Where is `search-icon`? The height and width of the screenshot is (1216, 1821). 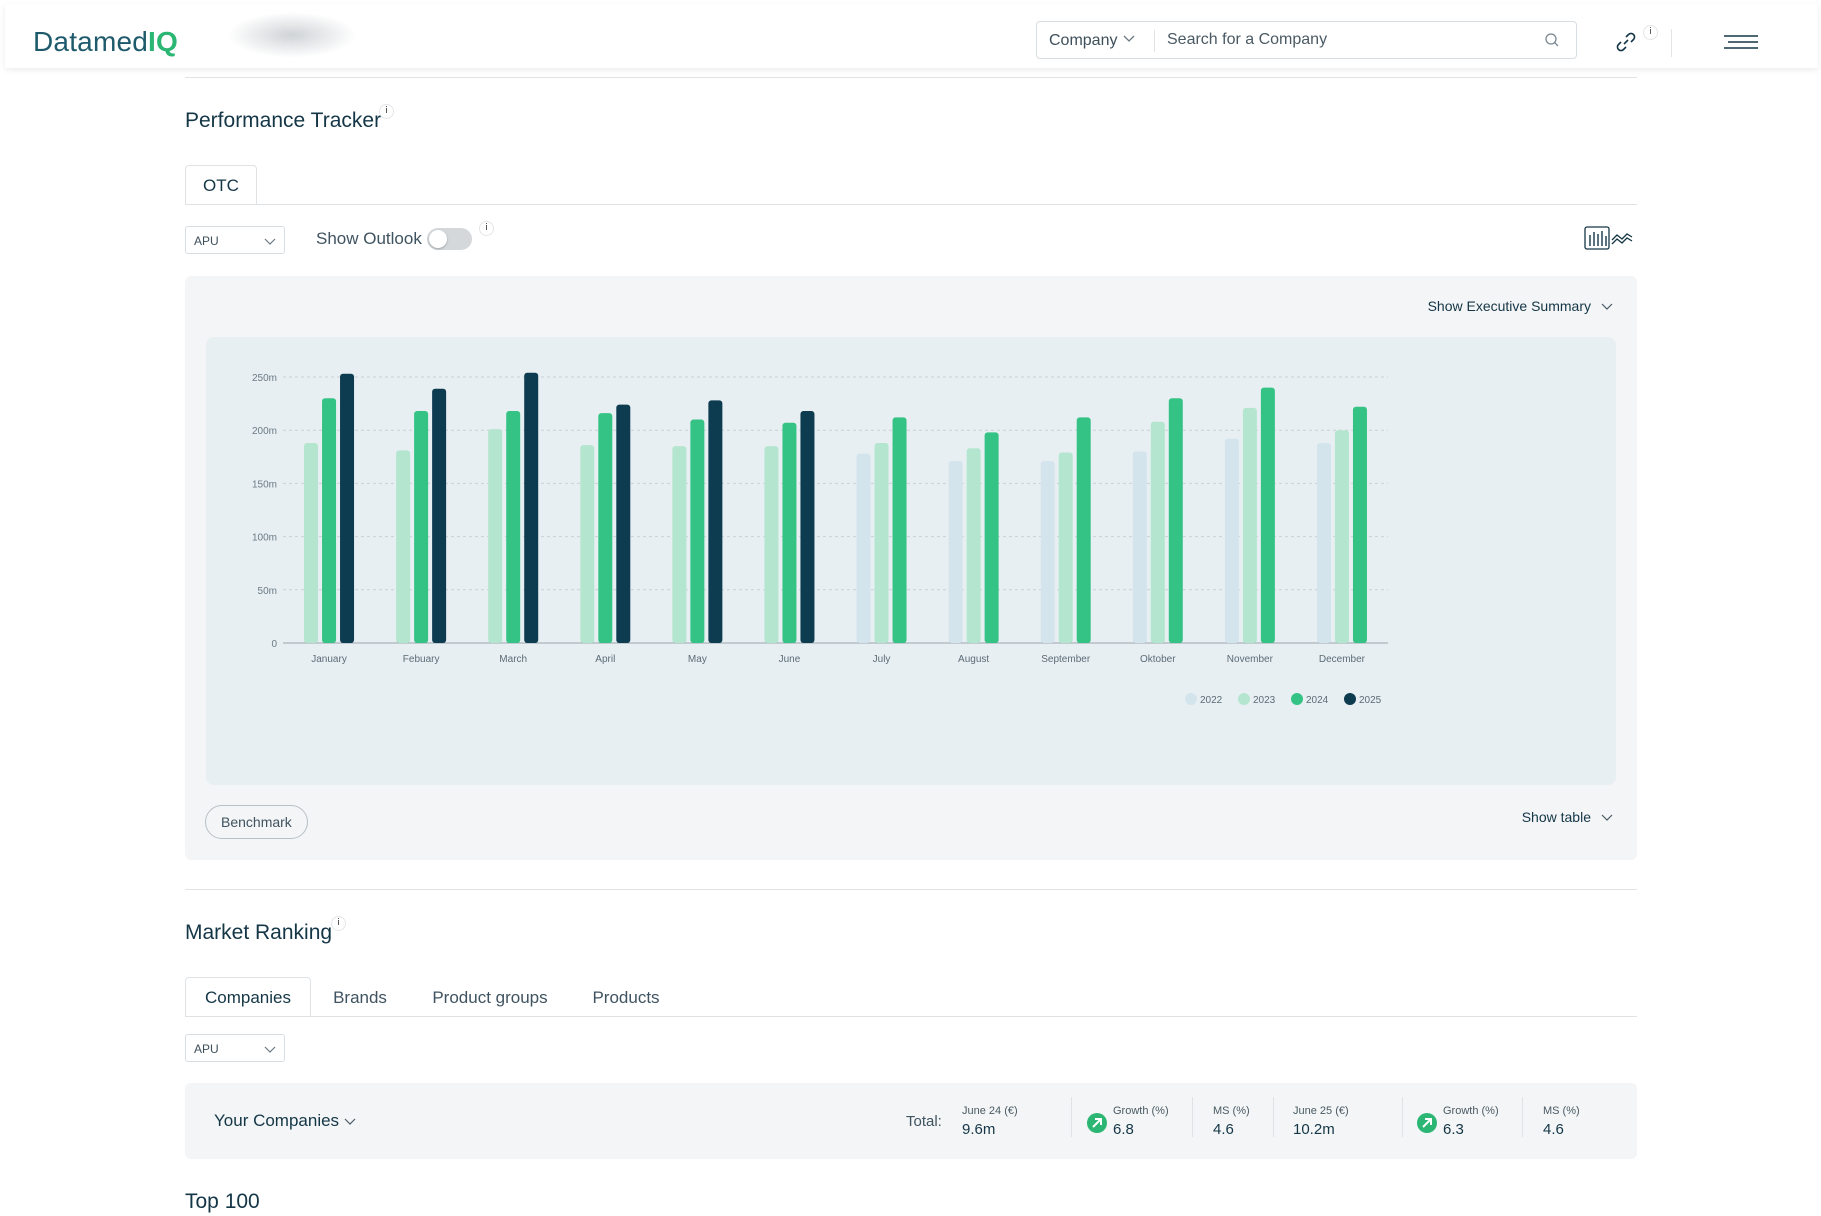 search-icon is located at coordinates (1552, 40).